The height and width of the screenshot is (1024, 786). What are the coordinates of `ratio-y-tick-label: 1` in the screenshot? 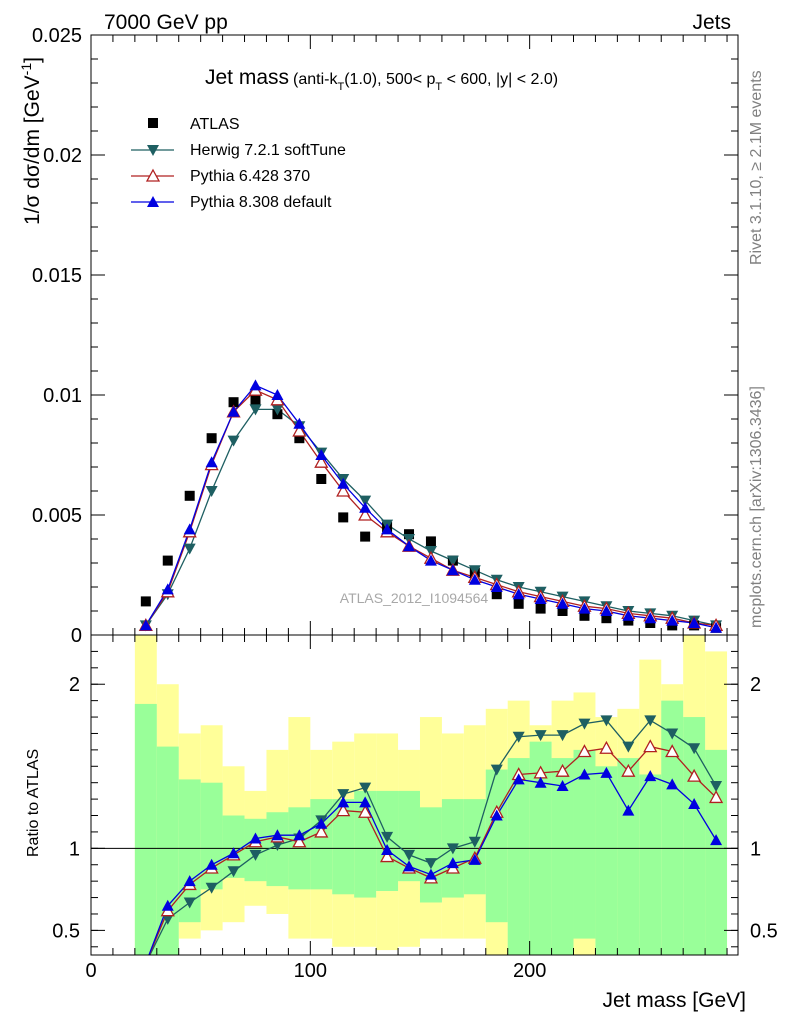 It's located at (74, 849).